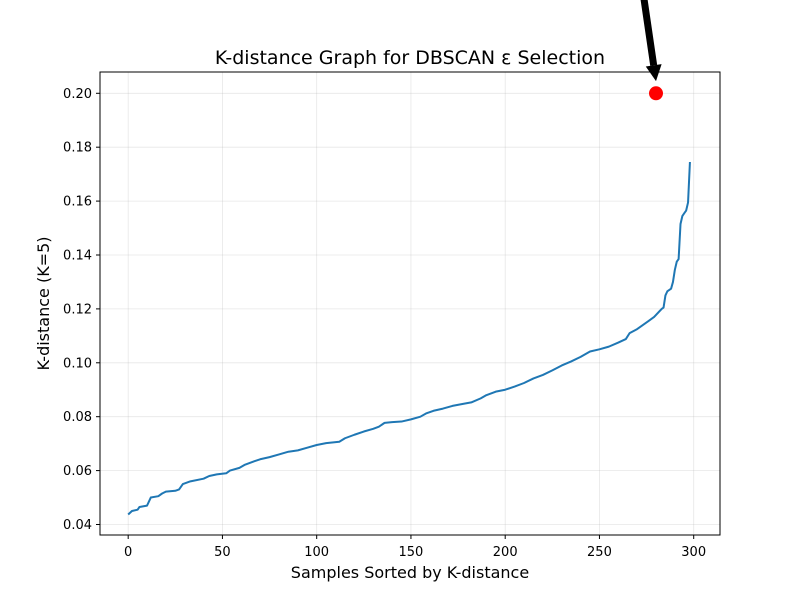 The width and height of the screenshot is (800, 600). Describe the element at coordinates (316, 552) in the screenshot. I see `x-tick-label: 100` at that location.